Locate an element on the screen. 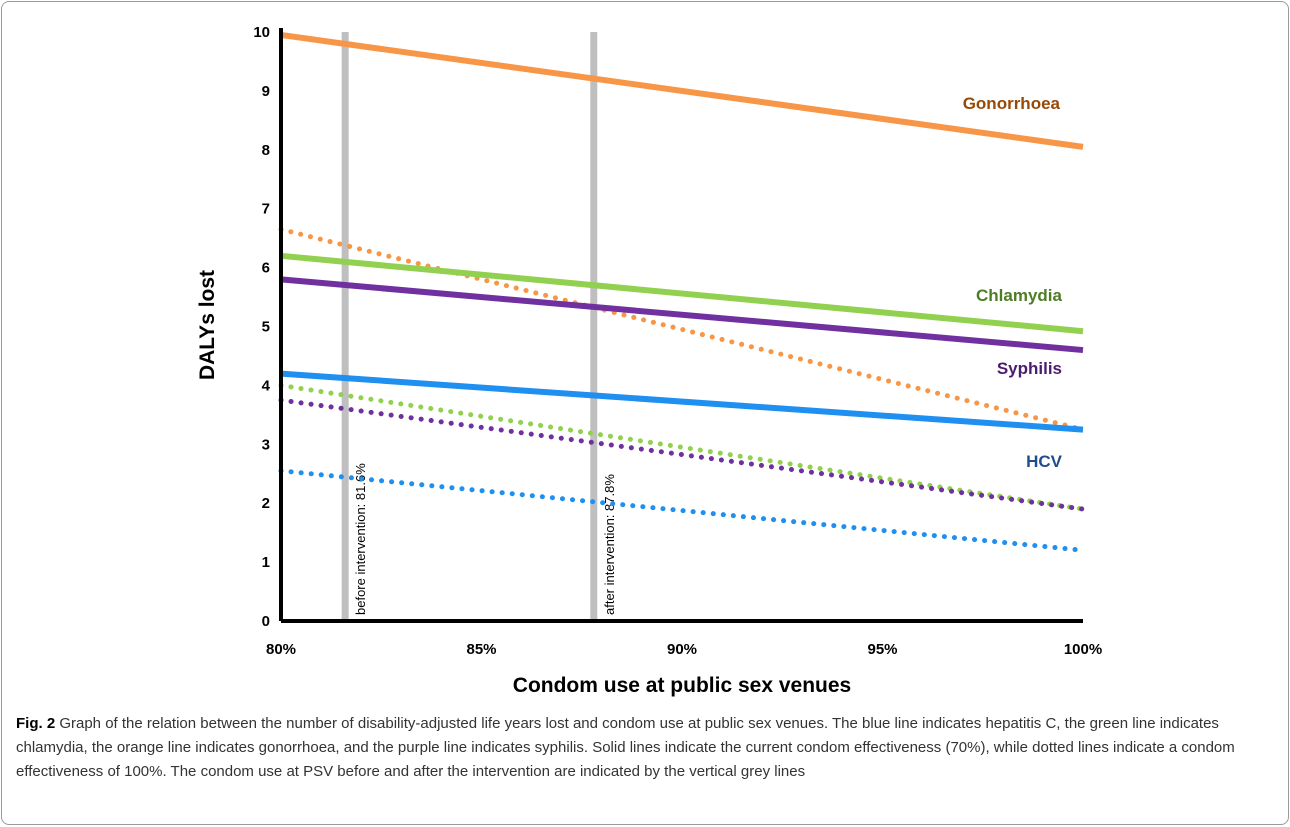 Image resolution: width=1290 pixels, height=827 pixels. reference-line-label-1: before intervention: 81.6% is located at coordinates (360, 539).